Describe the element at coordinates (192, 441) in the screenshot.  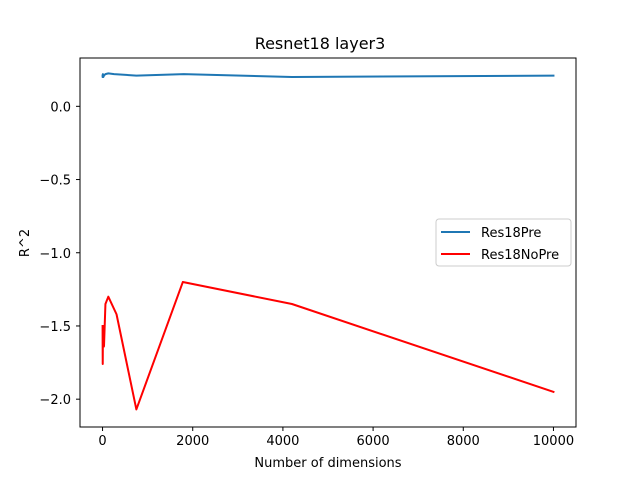
I see `x-tick-label: 2000` at that location.